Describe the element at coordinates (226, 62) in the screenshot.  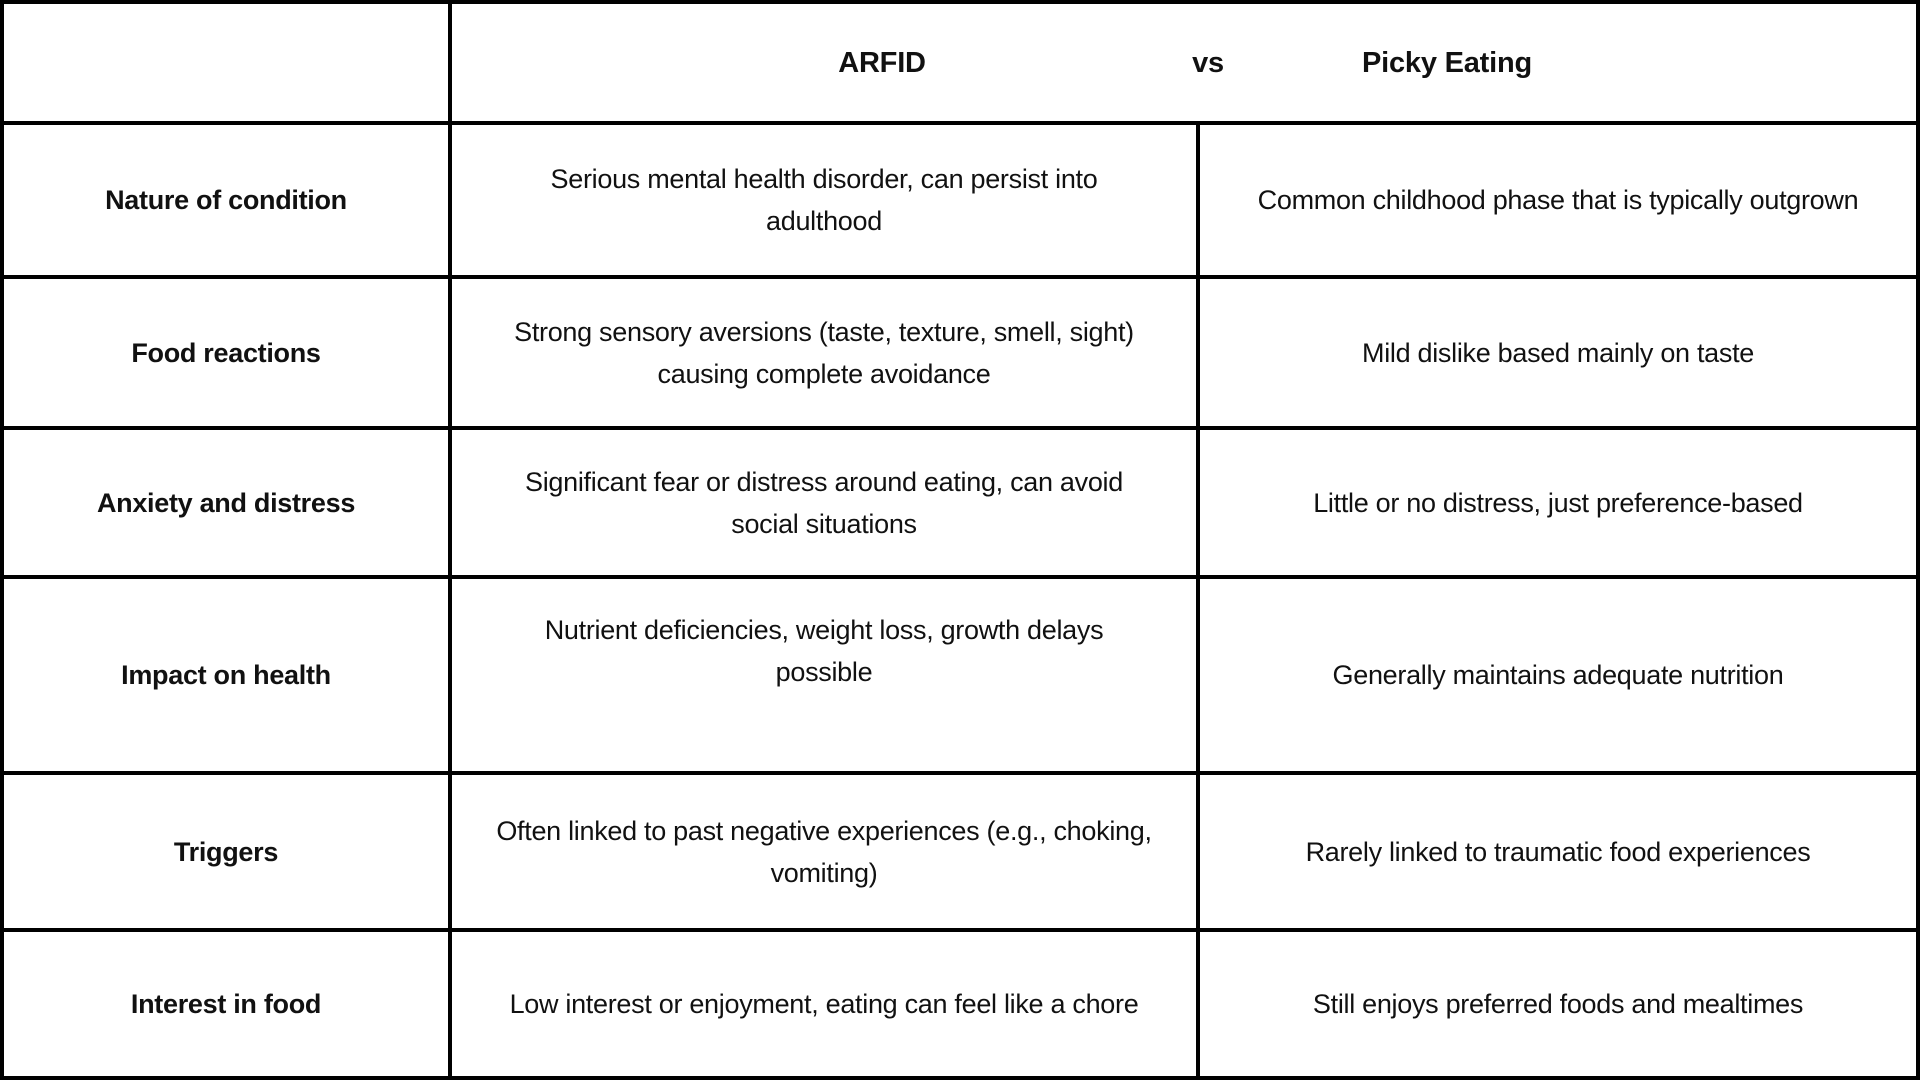
I see `corner-cell` at that location.